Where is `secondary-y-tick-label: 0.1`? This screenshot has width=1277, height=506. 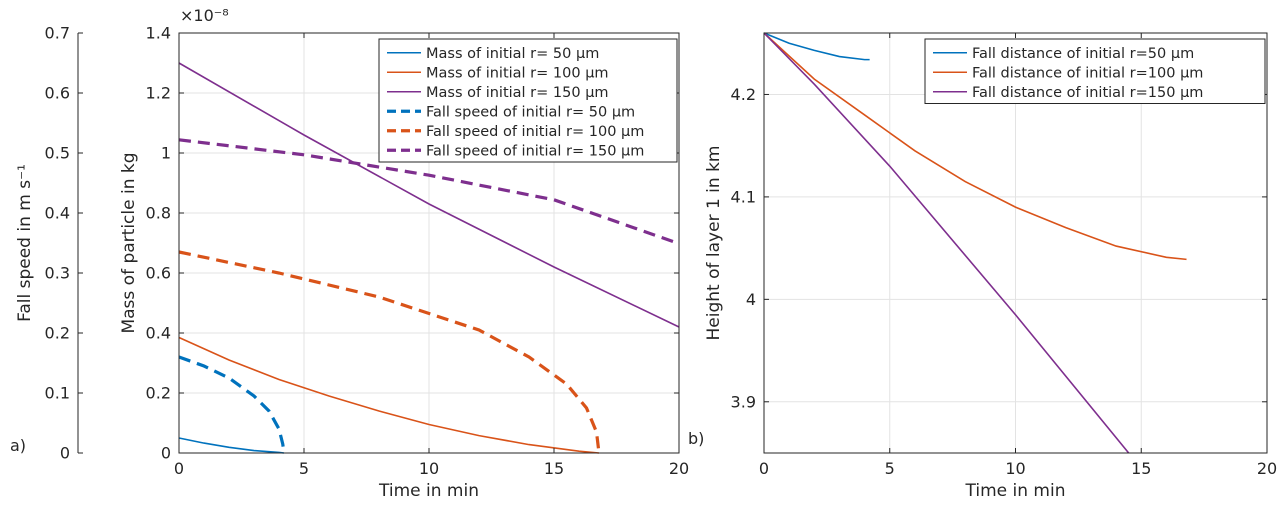 secondary-y-tick-label: 0.1 is located at coordinates (57, 393).